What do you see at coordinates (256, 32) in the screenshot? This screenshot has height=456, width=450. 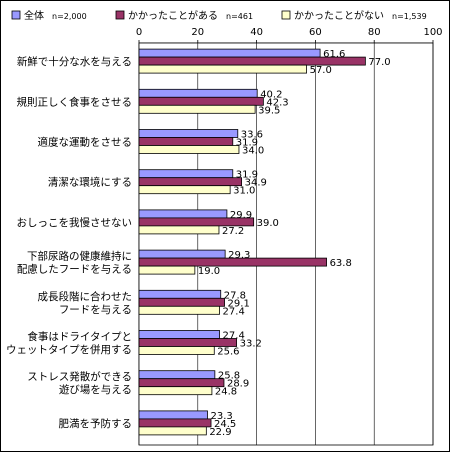 I see `tick-label: 40` at bounding box center [256, 32].